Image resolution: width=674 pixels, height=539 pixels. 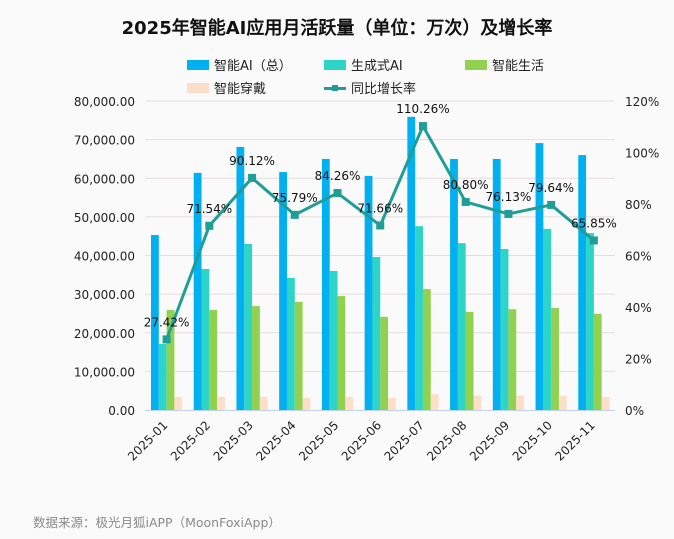 What do you see at coordinates (338, 176) in the screenshot?
I see `growth-data-label: 84.26%` at bounding box center [338, 176].